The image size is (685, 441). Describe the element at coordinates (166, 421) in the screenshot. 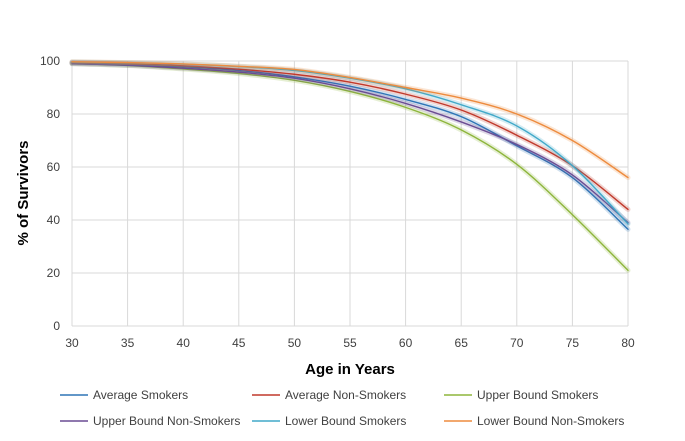

I see `legend-label: Upper Bound Non-Smokers` at that location.